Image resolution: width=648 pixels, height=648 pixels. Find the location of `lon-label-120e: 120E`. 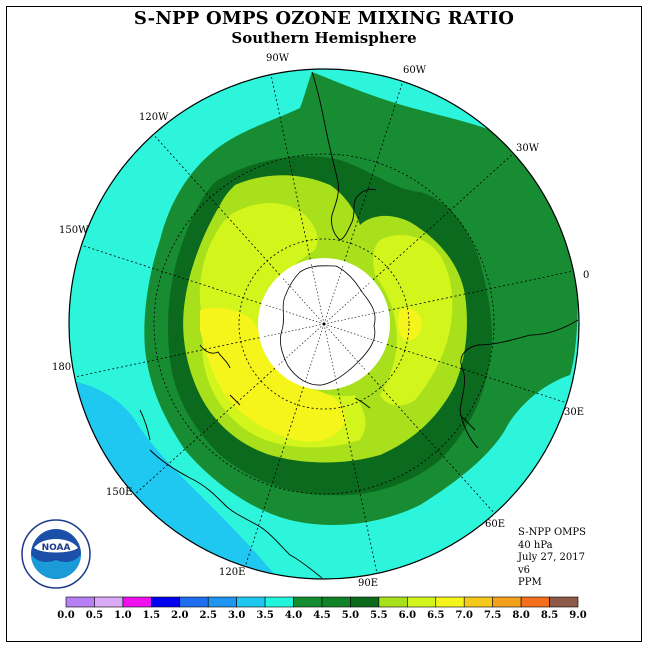

lon-label-120e: 120E is located at coordinates (232, 572).